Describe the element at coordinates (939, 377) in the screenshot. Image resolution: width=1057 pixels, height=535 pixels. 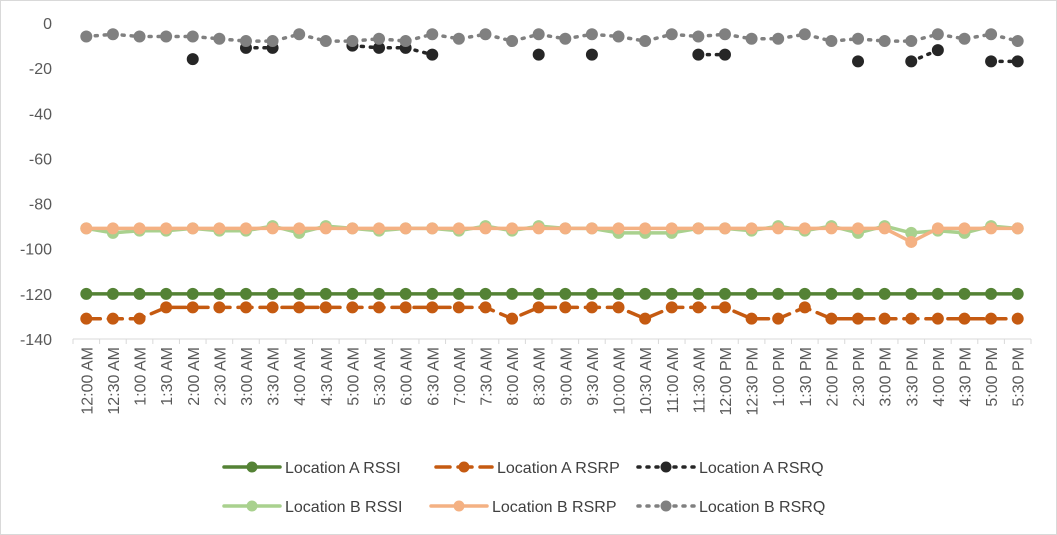
I see `x-tick-label: 4:00 PM` at that location.